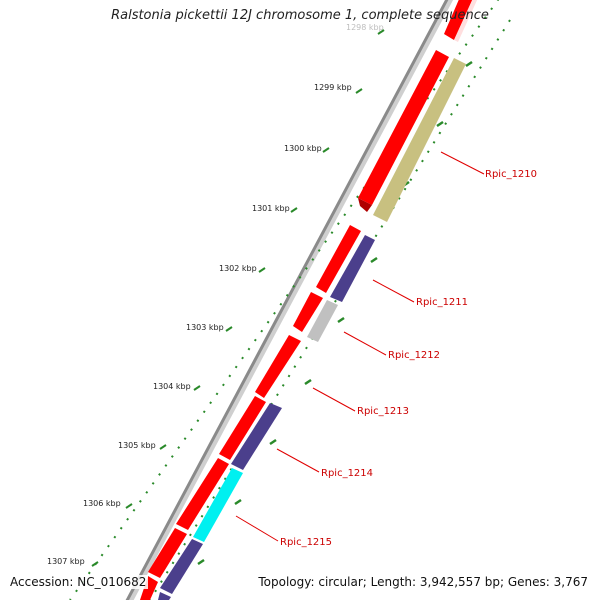  Describe the element at coordinates (218, 505) in the screenshot. I see `gene-arrow-cyan` at that location.